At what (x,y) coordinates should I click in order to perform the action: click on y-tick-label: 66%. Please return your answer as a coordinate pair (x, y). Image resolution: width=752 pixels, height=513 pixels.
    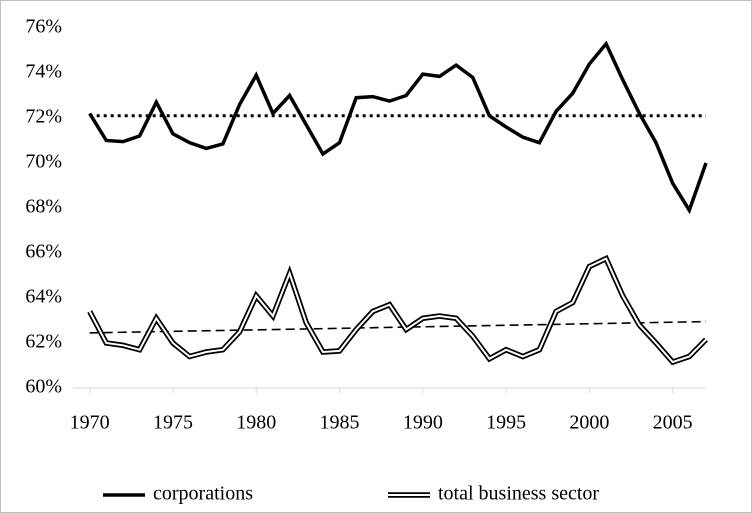
    Looking at the image, I should click on (43, 252).